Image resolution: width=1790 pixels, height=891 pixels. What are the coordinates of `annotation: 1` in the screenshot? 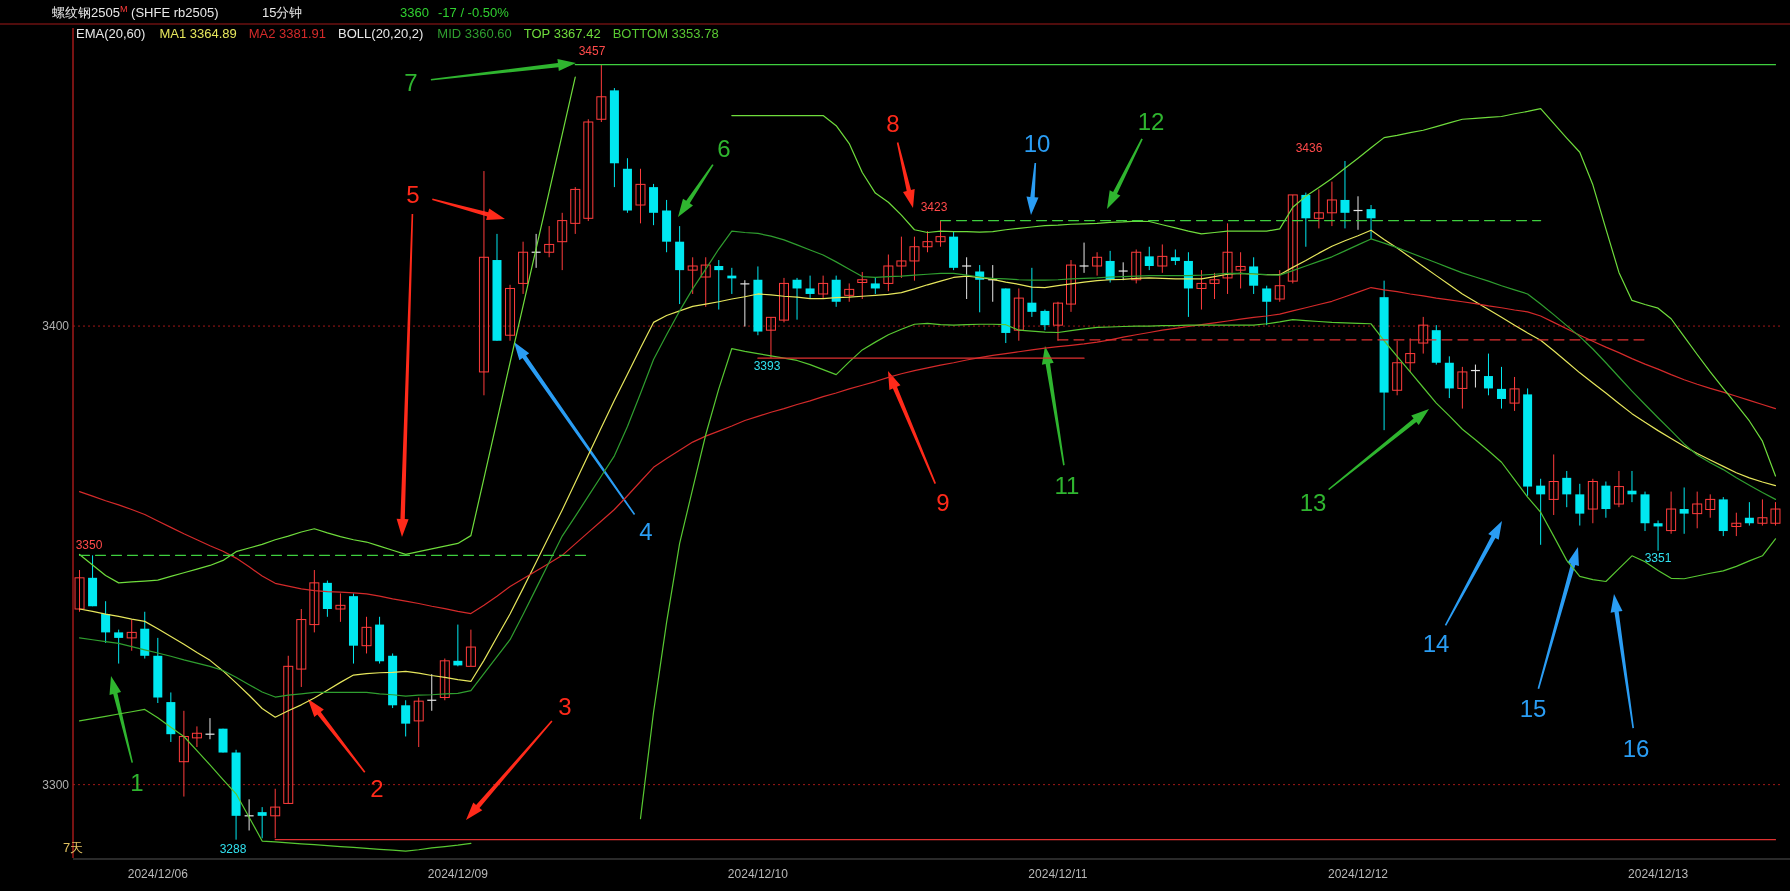 It's located at (137, 782).